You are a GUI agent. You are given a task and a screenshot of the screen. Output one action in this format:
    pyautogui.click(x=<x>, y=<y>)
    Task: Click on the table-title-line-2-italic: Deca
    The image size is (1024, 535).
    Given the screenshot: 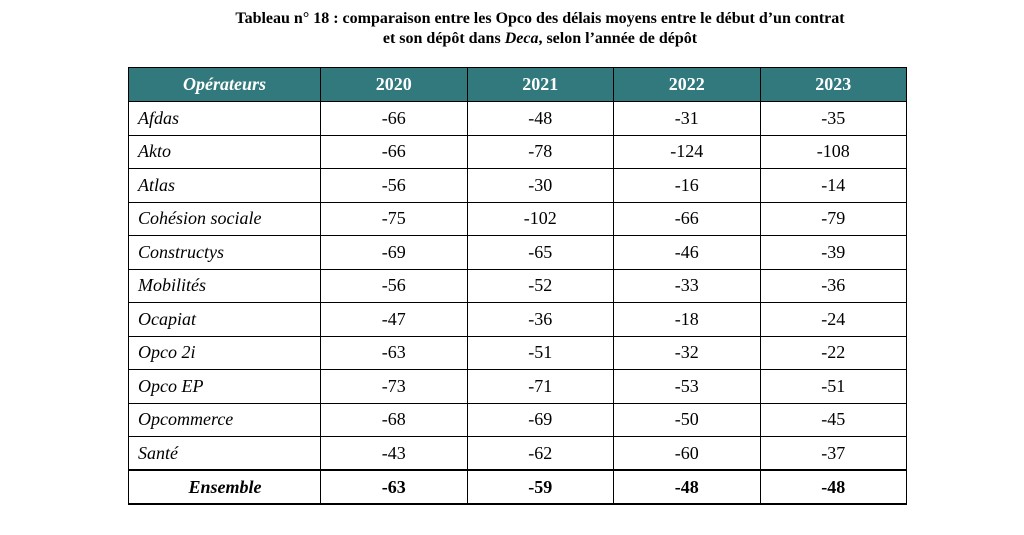 What is the action you would take?
    pyautogui.click(x=521, y=38)
    